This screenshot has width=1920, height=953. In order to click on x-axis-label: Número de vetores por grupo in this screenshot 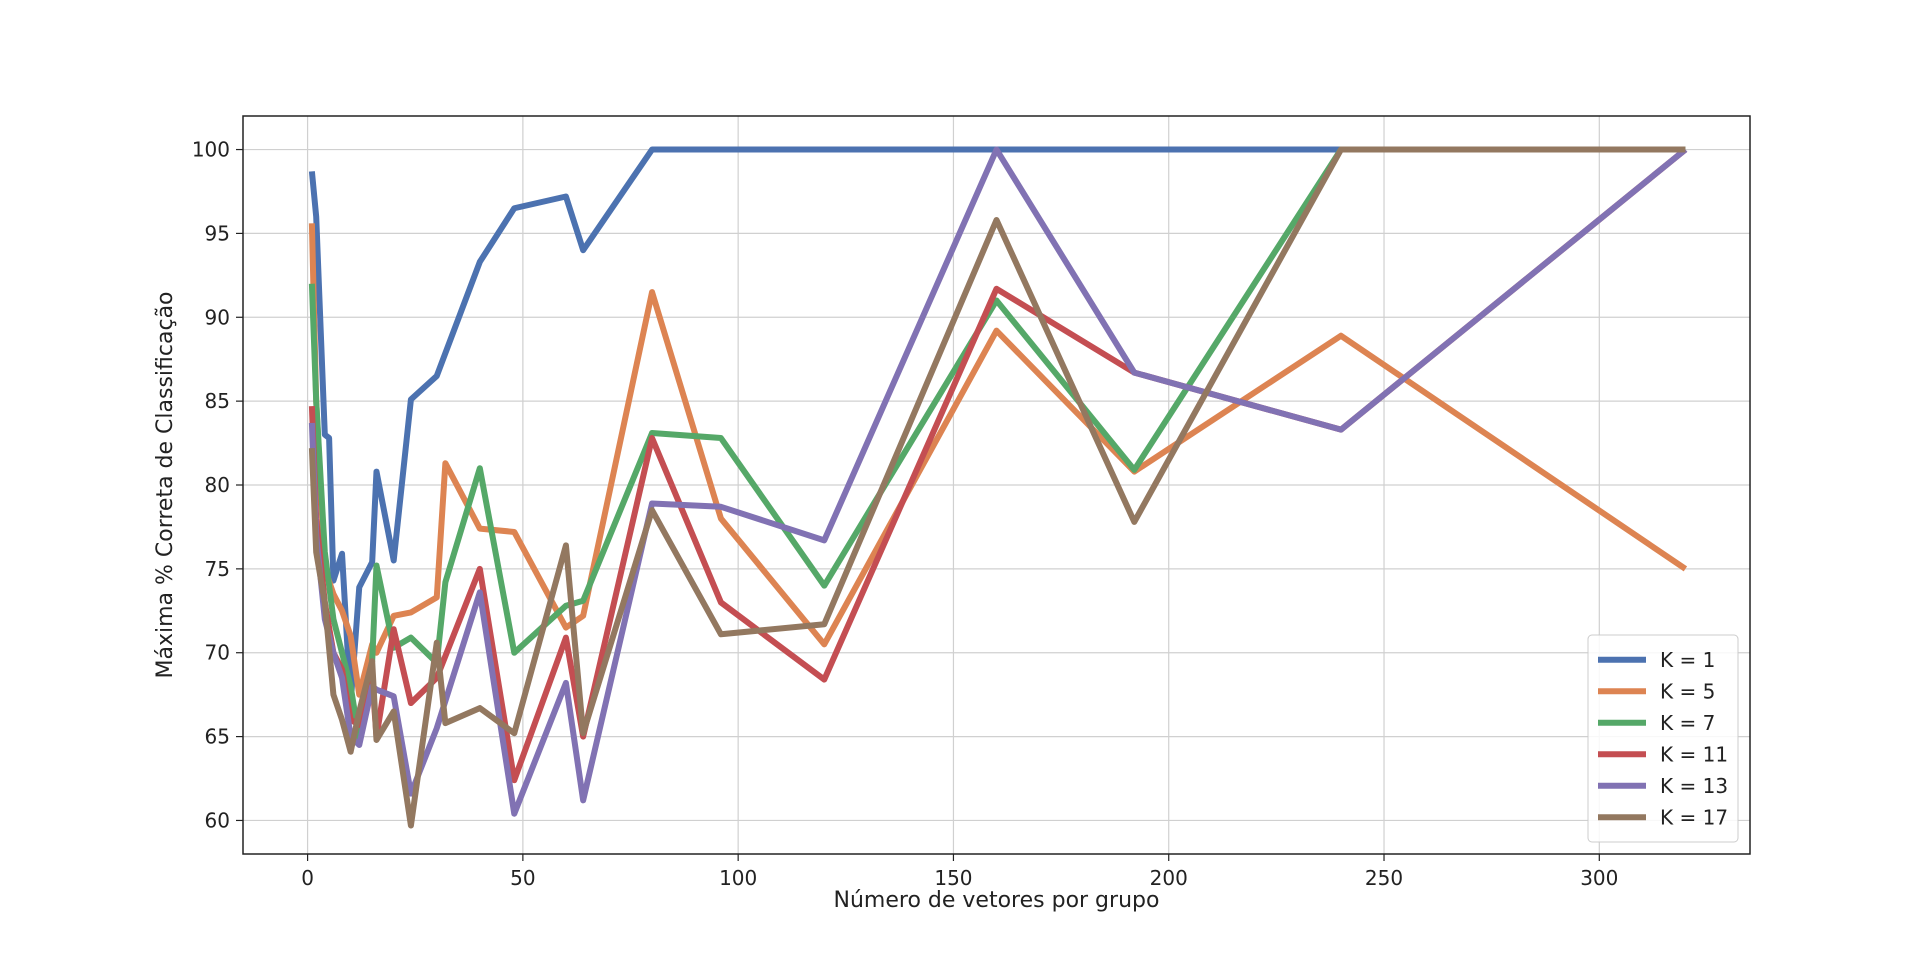, I will do `click(997, 900)`.